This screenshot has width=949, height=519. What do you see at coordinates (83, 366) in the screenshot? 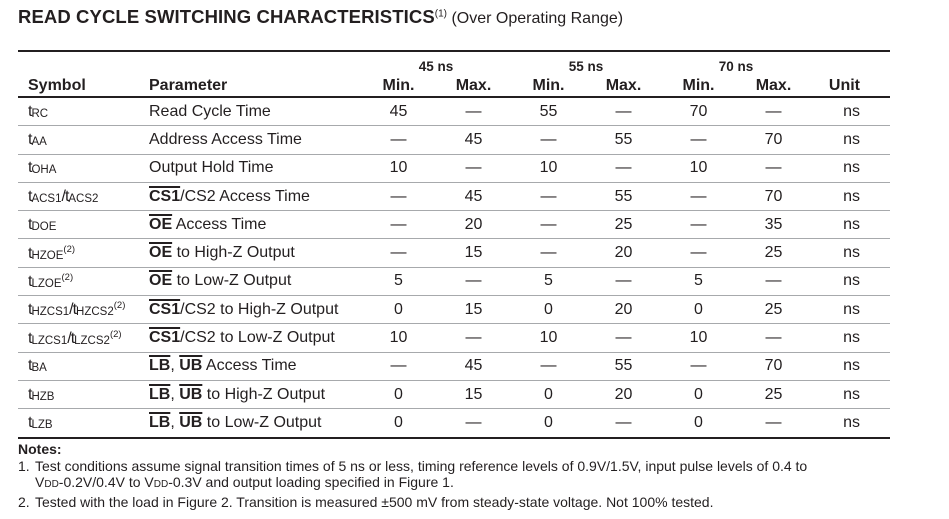
I see `symbol-cell: tBA` at bounding box center [83, 366].